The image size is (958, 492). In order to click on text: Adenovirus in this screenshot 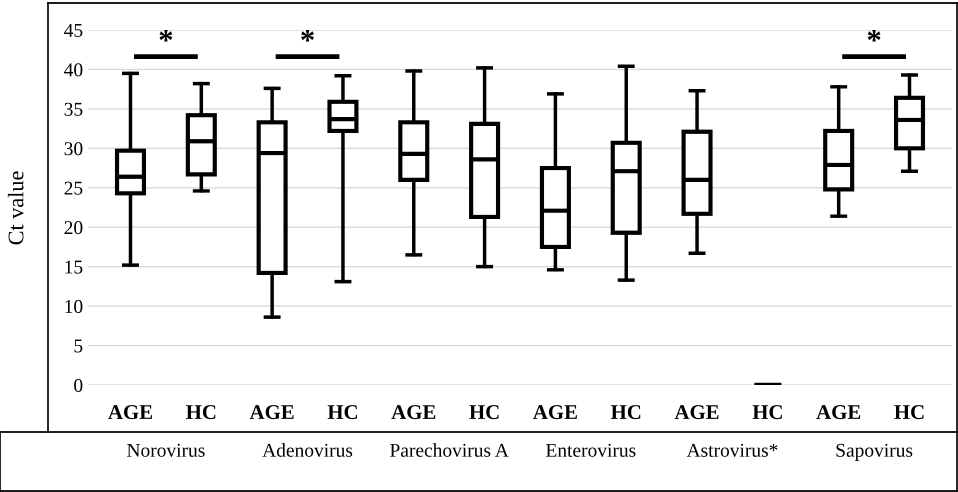, I will do `click(307, 450)`.